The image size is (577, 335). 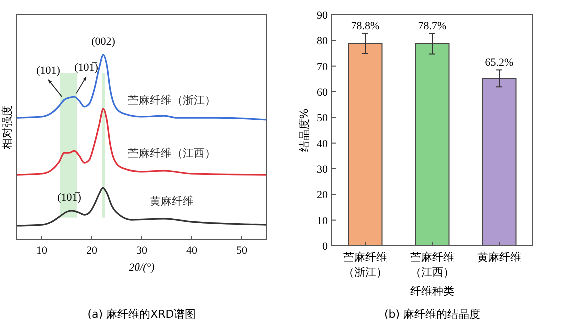 What do you see at coordinates (322, 221) in the screenshot?
I see `y-tick-label: 10` at bounding box center [322, 221].